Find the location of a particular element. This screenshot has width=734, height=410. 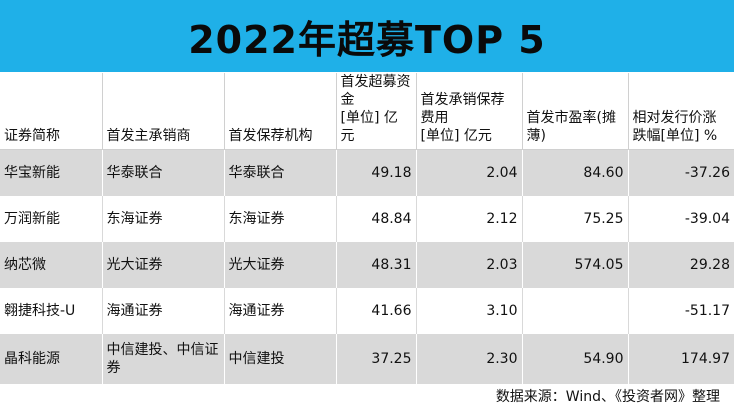

over-raised-amount: 48.84 is located at coordinates (376, 218).